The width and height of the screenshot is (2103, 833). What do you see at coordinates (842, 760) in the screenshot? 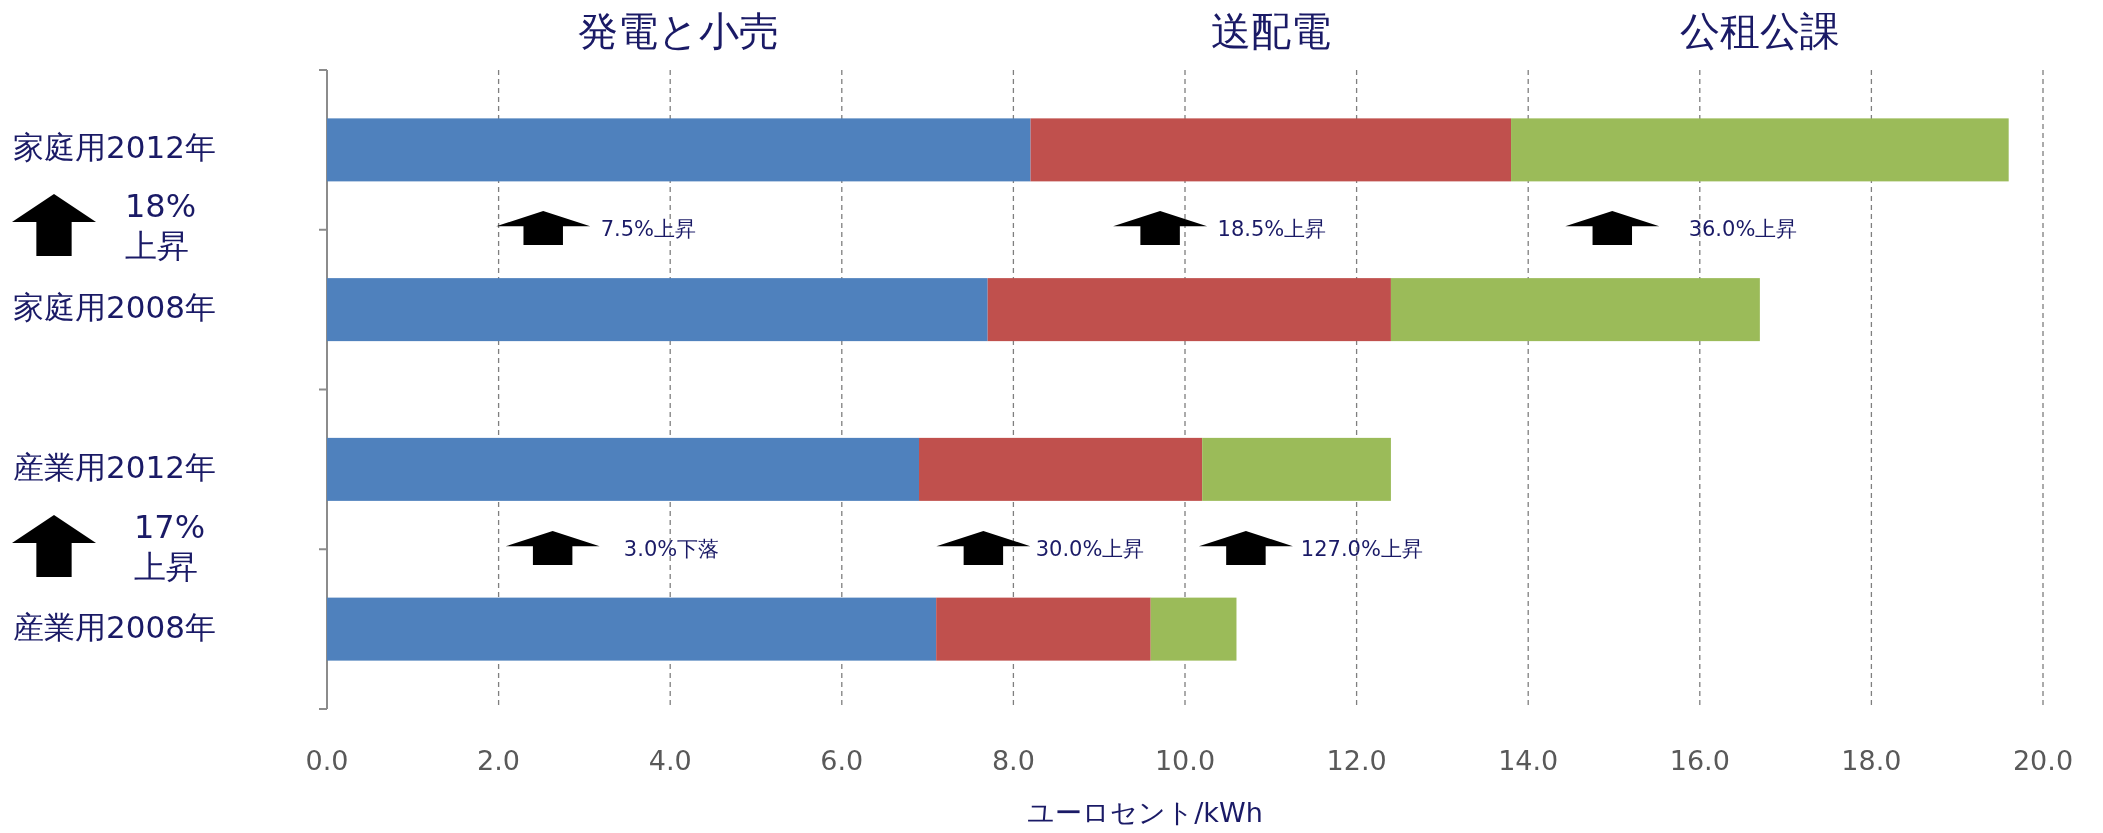
I see `x-tick-label: 6.0` at bounding box center [842, 760].